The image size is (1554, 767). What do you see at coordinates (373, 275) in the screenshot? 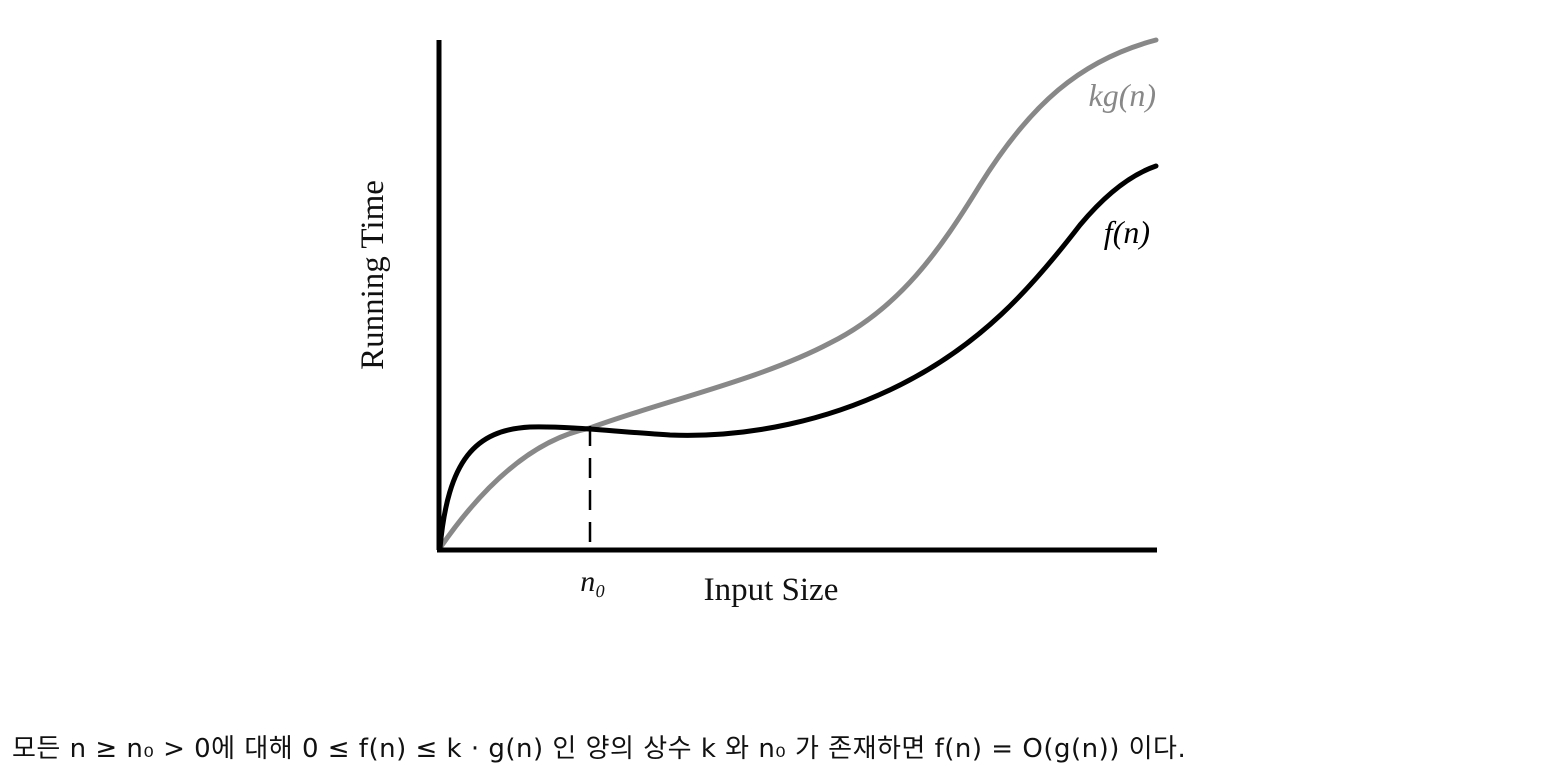
I see `y-axis-label: Running Time` at bounding box center [373, 275].